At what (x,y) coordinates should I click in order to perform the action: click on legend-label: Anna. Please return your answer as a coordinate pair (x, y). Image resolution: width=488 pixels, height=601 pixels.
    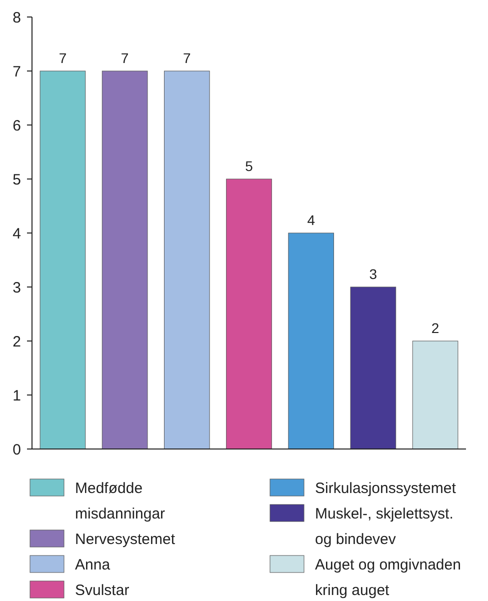
    Looking at the image, I should click on (93, 565).